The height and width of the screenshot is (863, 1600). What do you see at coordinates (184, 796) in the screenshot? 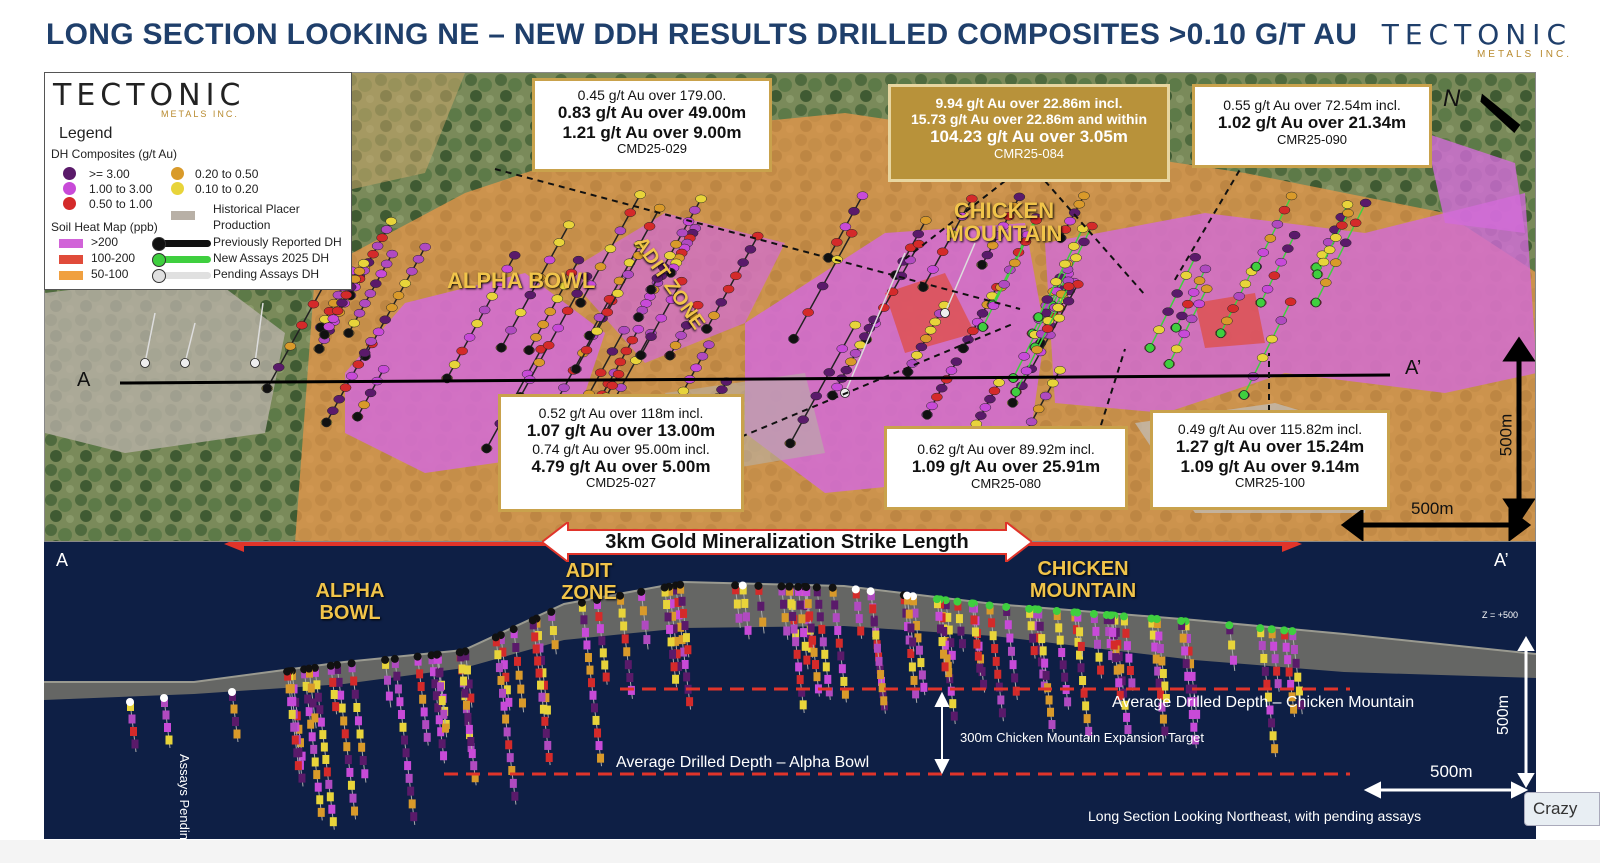
I see `section-assays-pending: Assays Pending` at bounding box center [184, 796].